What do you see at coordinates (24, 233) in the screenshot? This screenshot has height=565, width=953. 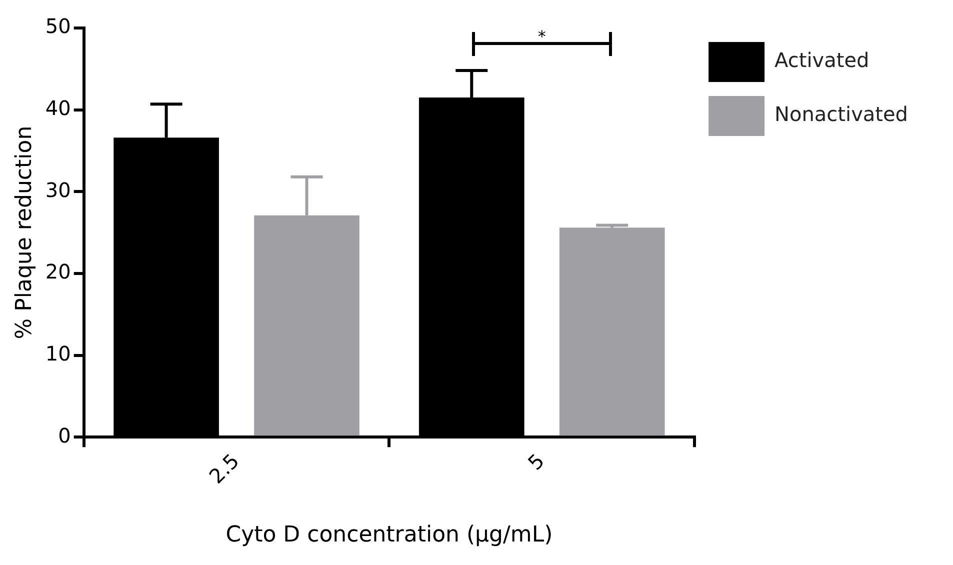 I see `y-axis-title: % Plaque reduction` at bounding box center [24, 233].